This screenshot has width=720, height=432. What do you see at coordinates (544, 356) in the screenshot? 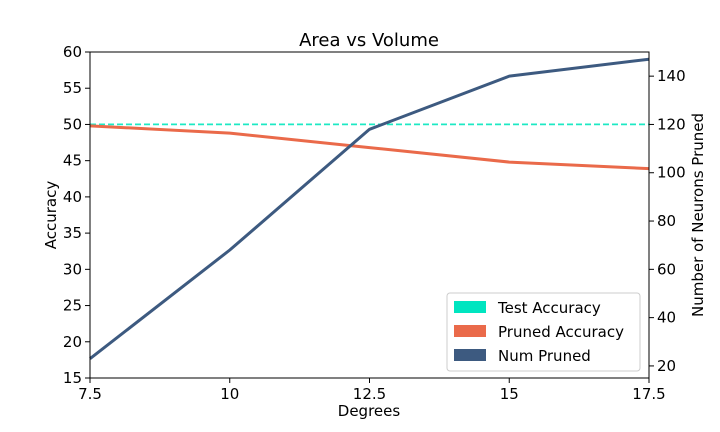
I see `legend-label-num-pruned: Num Pruned` at bounding box center [544, 356].